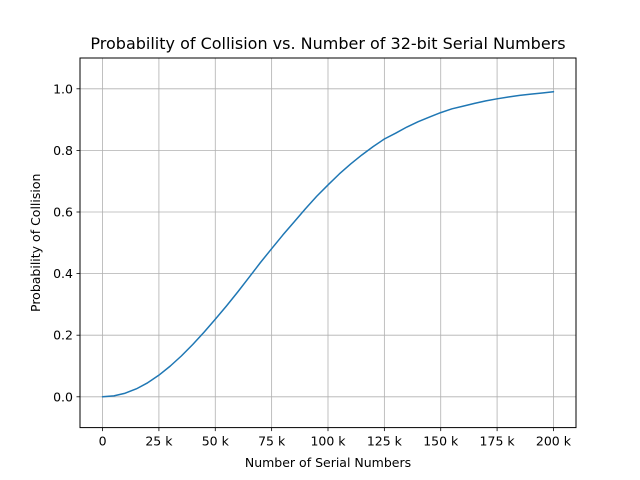 The width and height of the screenshot is (640, 480). Describe the element at coordinates (216, 441) in the screenshot. I see `x-tick-label: 50 k` at that location.